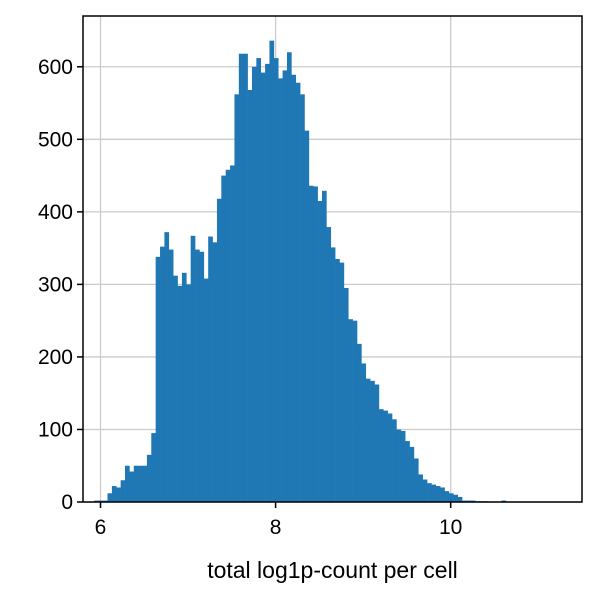  What do you see at coordinates (55, 357) in the screenshot?
I see `y-tick-label: 200` at bounding box center [55, 357].